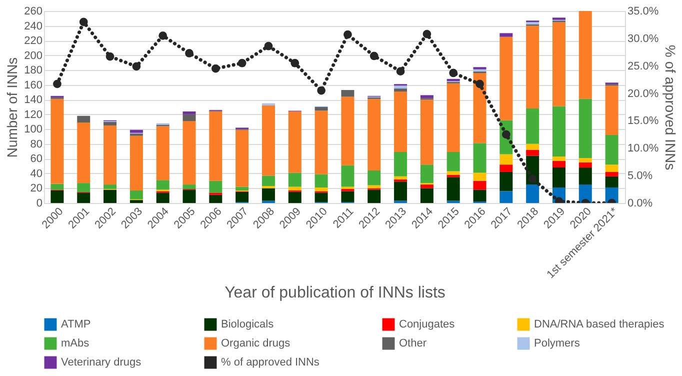 This screenshot has height=376, width=682. What do you see at coordinates (643, 148) in the screenshot?
I see `y2-tick-label: 10.0%` at bounding box center [643, 148].